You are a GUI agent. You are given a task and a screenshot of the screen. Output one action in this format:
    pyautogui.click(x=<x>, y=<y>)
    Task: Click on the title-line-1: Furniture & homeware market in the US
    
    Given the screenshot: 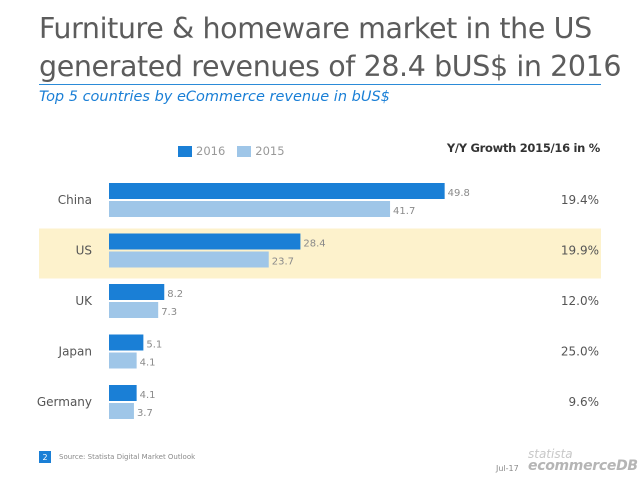 What is the action you would take?
    pyautogui.click(x=315, y=28)
    